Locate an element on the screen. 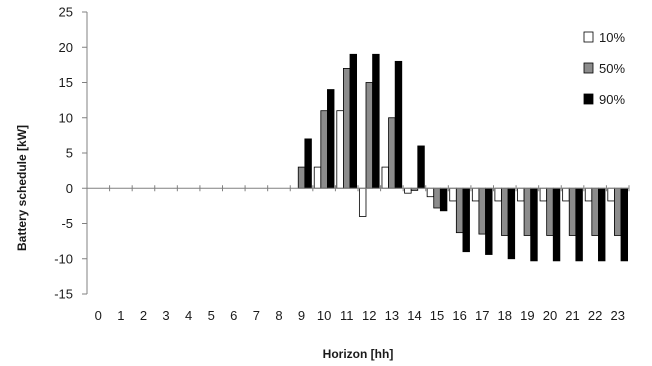 The height and width of the screenshot is (366, 652). y-tick-label: 15 is located at coordinates (66, 82).